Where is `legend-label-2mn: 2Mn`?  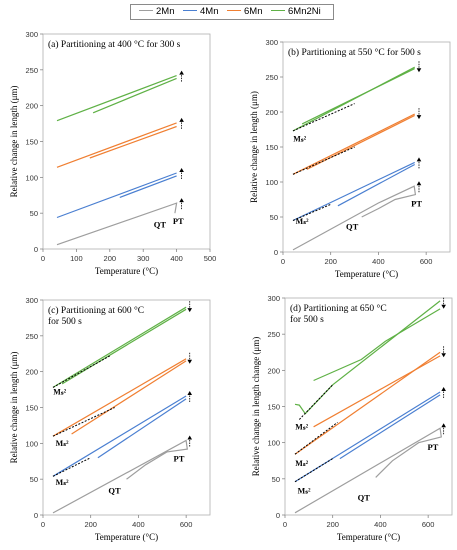
legend-label-2mn: 2Mn is located at coordinates (165, 11).